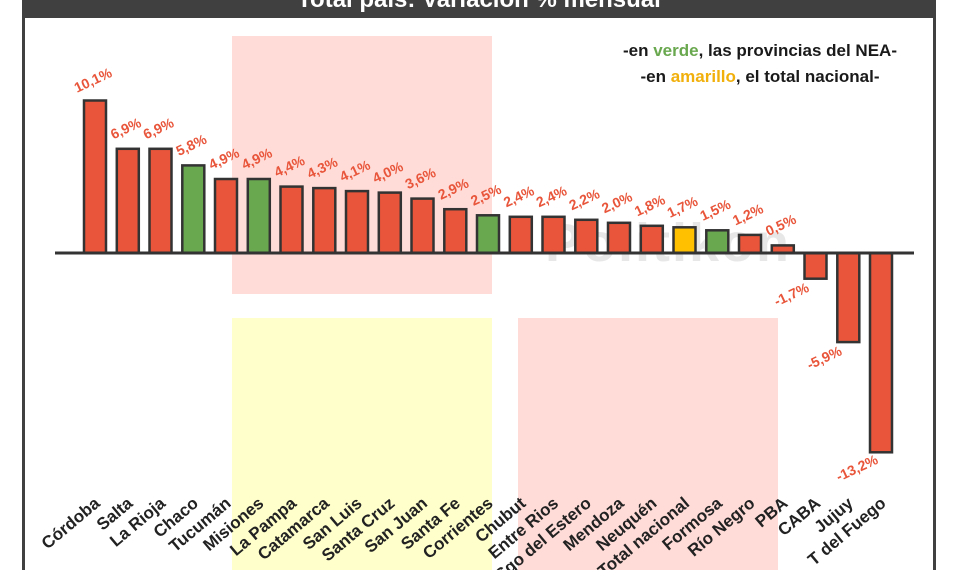 This screenshot has width=960, height=570. I want to click on bar-santa-cruz, so click(390, 223).